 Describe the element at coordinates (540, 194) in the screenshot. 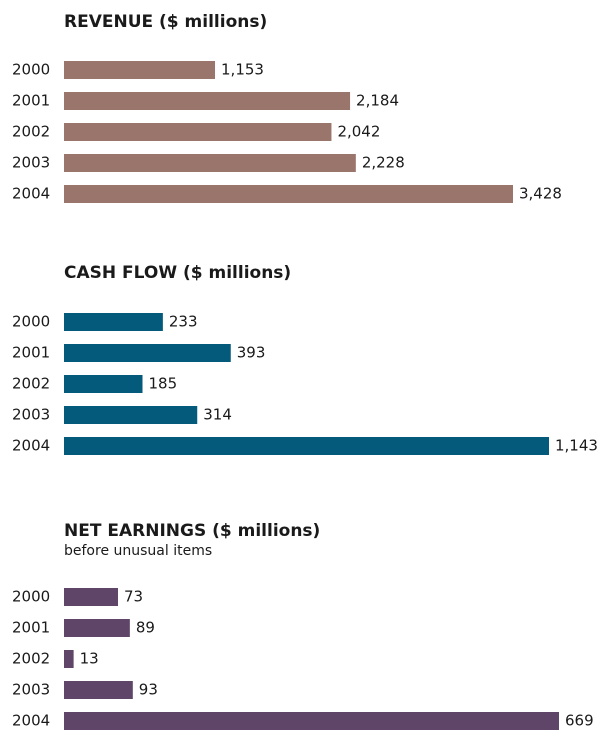

I see `value-label: 3,428` at that location.